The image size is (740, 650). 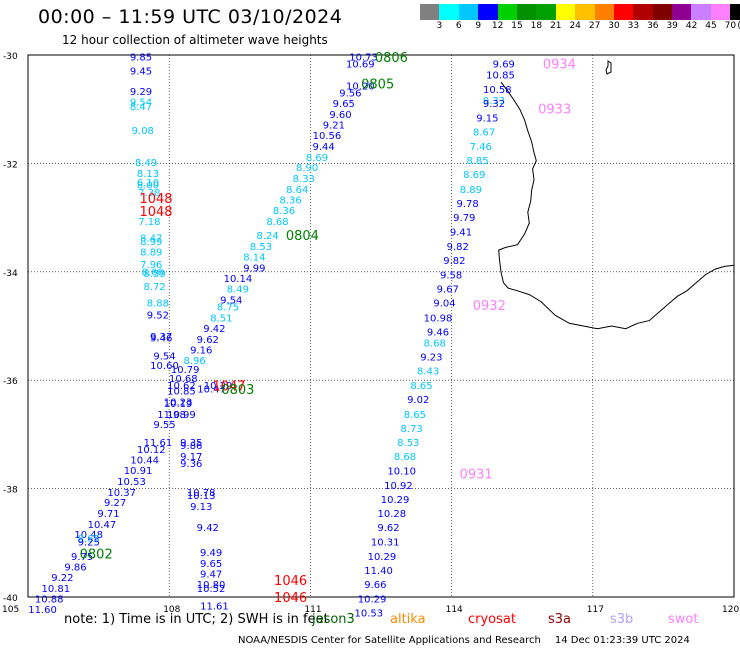 I want to click on wave-height-value: 10.53, so click(x=368, y=614).